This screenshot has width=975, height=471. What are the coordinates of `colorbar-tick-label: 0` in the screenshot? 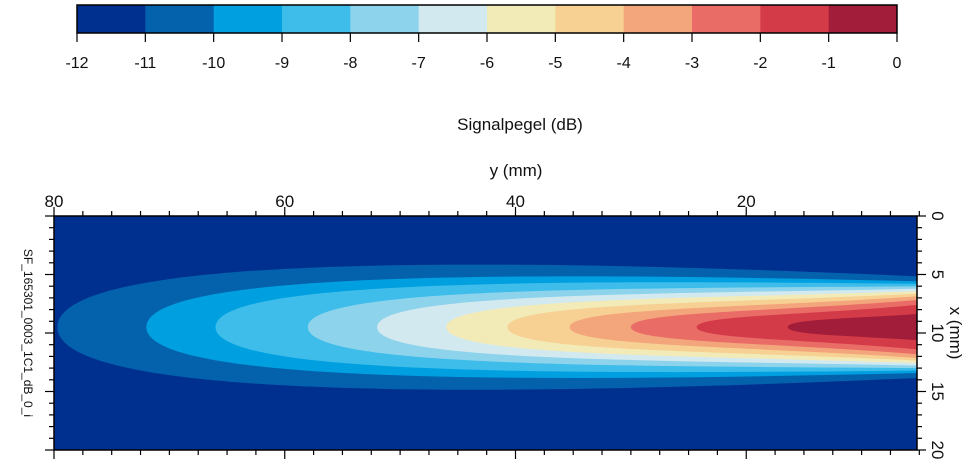 It's located at (897, 63).